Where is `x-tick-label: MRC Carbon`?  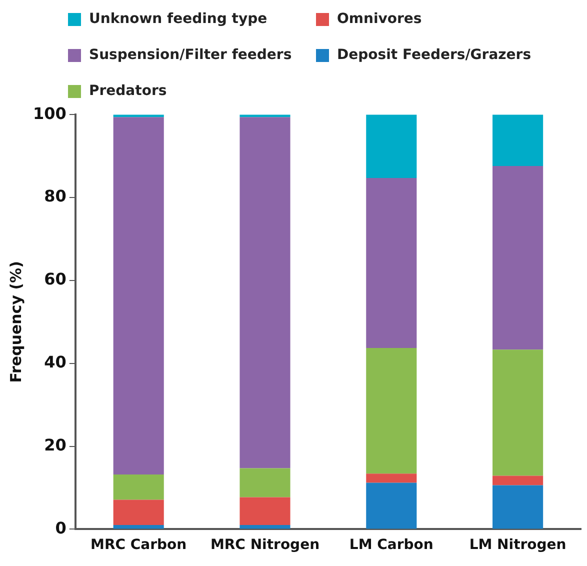 x-tick-label: MRC Carbon is located at coordinates (138, 545).